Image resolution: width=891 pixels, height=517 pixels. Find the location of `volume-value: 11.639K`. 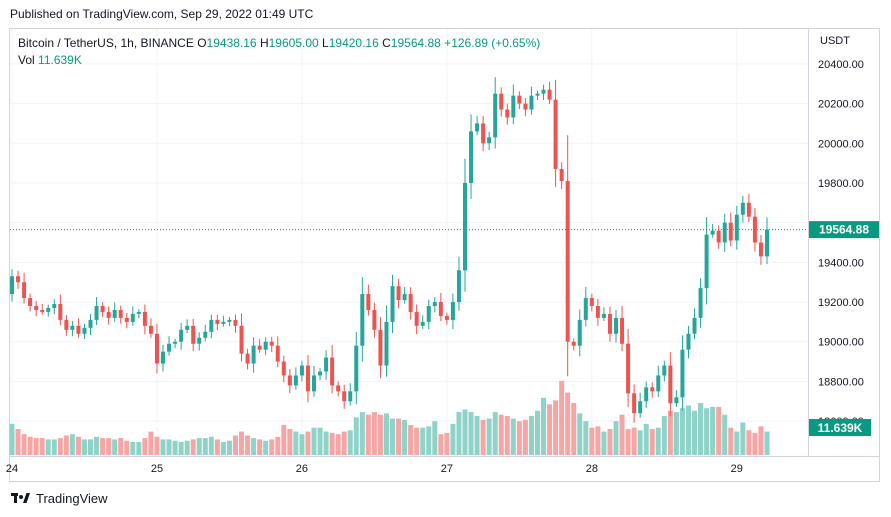

volume-value: 11.639K is located at coordinates (60, 60).